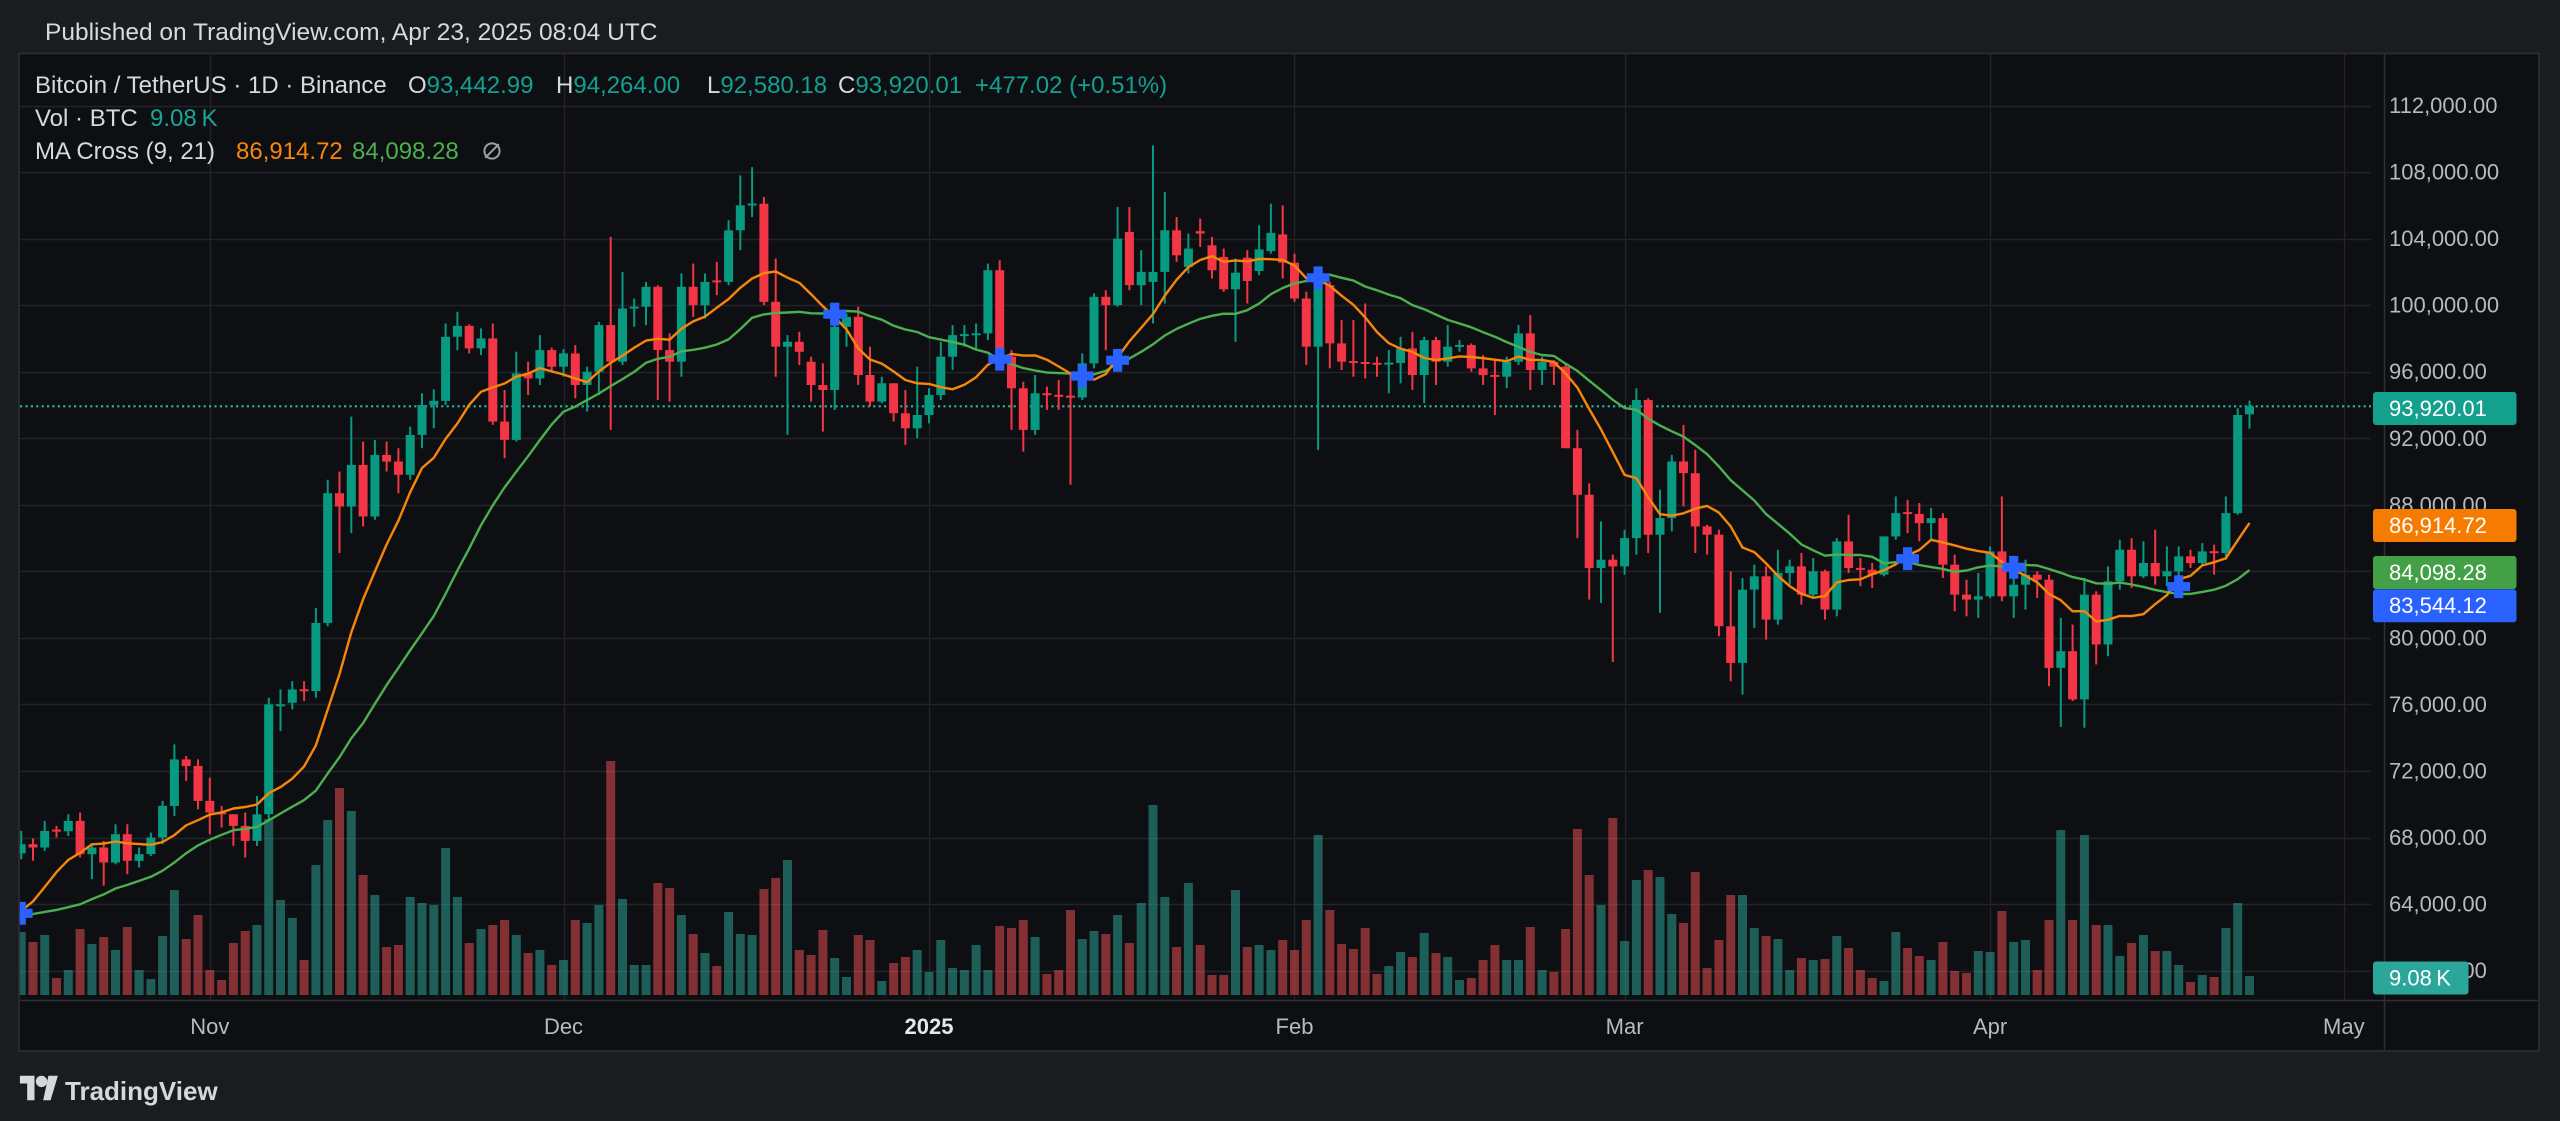  Describe the element at coordinates (2344, 1026) in the screenshot. I see `svg-text: May` at that location.